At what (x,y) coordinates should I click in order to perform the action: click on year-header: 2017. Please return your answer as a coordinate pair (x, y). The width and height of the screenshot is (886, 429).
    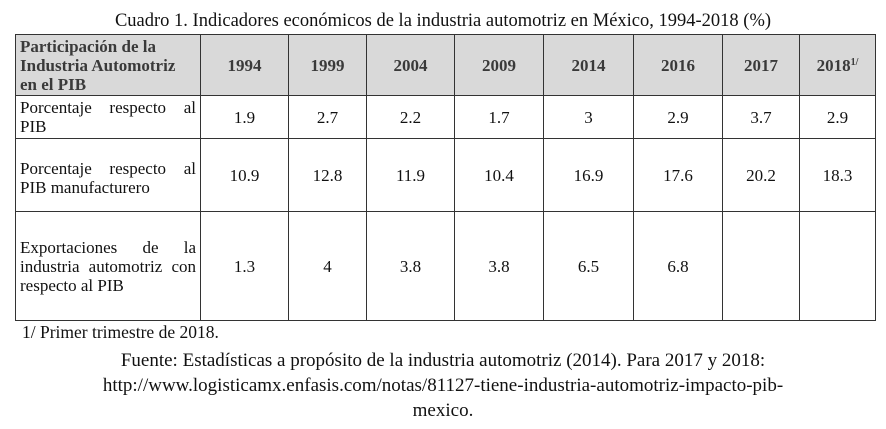
    Looking at the image, I should click on (761, 65).